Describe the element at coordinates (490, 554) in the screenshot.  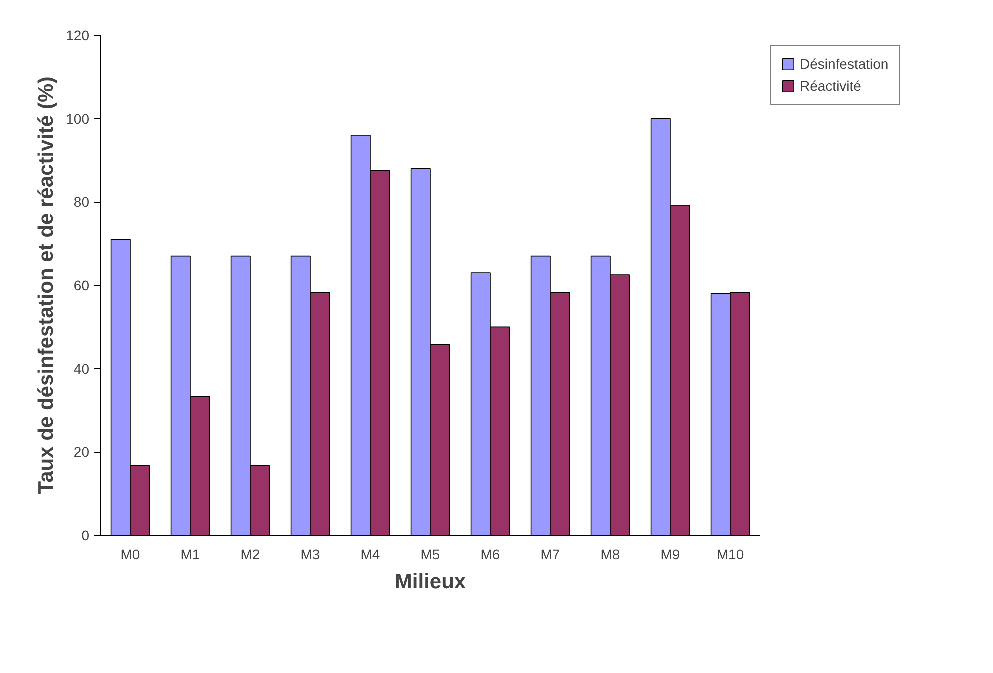
I see `x-tick-label: M6` at that location.